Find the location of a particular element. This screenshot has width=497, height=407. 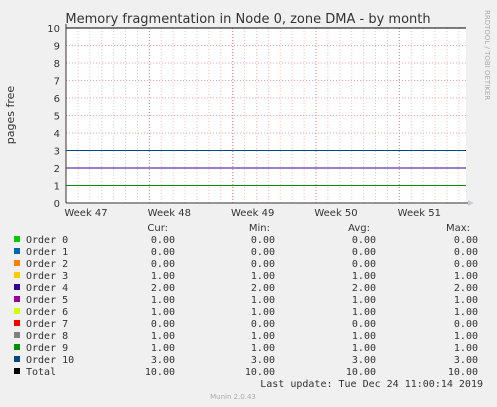

legend-name: Order 10 is located at coordinates (50, 360).